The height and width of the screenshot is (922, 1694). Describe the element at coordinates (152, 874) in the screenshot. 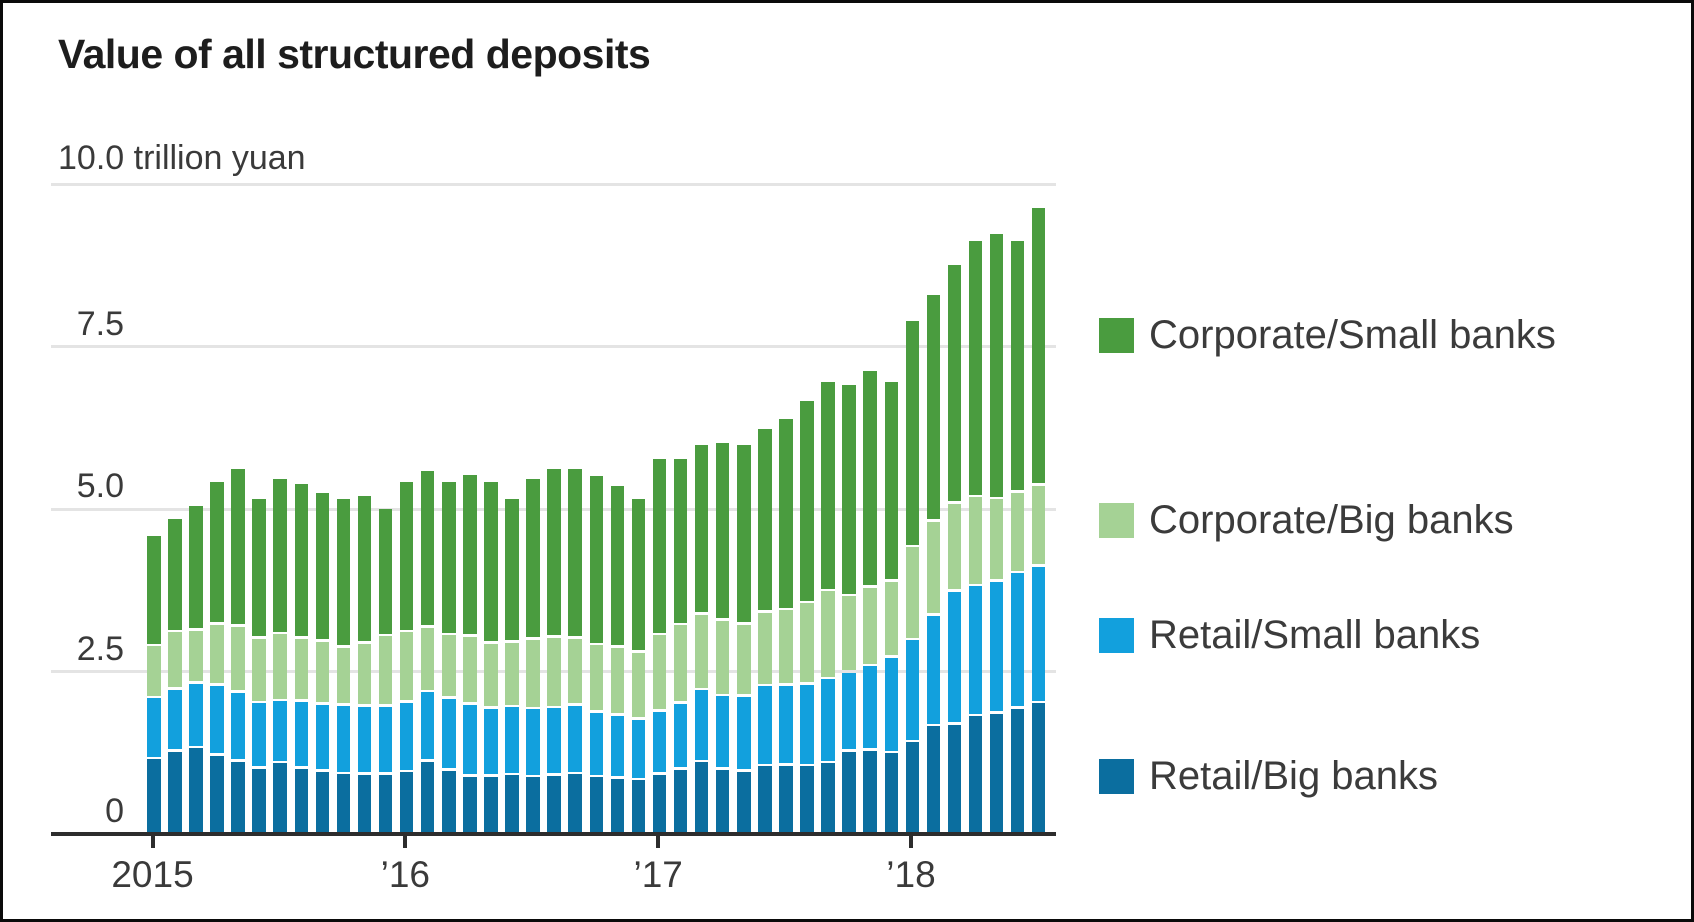

I see `x-tick-label: 2015` at that location.